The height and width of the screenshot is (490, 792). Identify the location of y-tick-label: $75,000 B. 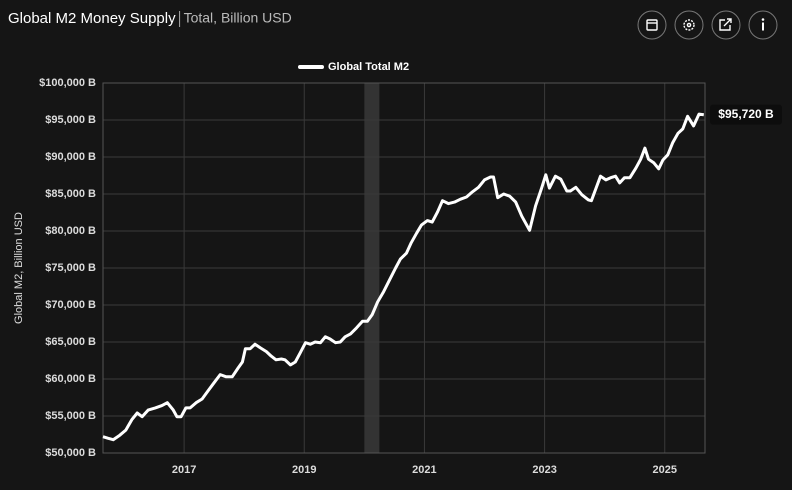
(70, 268).